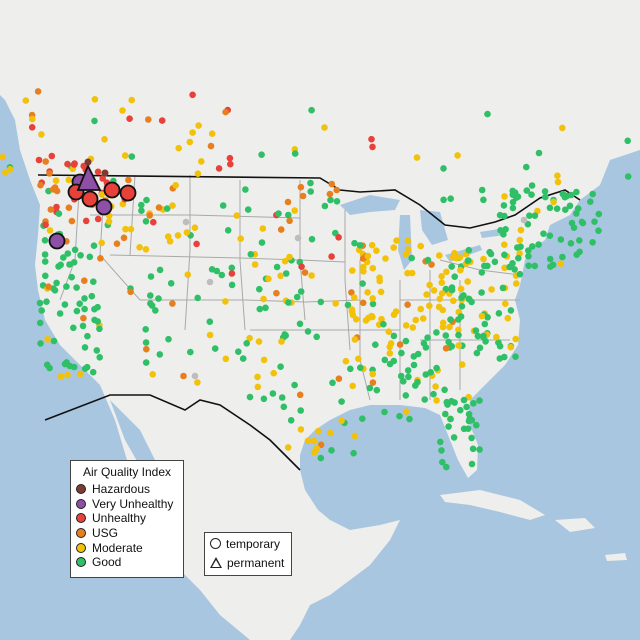  What do you see at coordinates (107, 562) in the screenshot?
I see `legend-label-good: Good` at bounding box center [107, 562].